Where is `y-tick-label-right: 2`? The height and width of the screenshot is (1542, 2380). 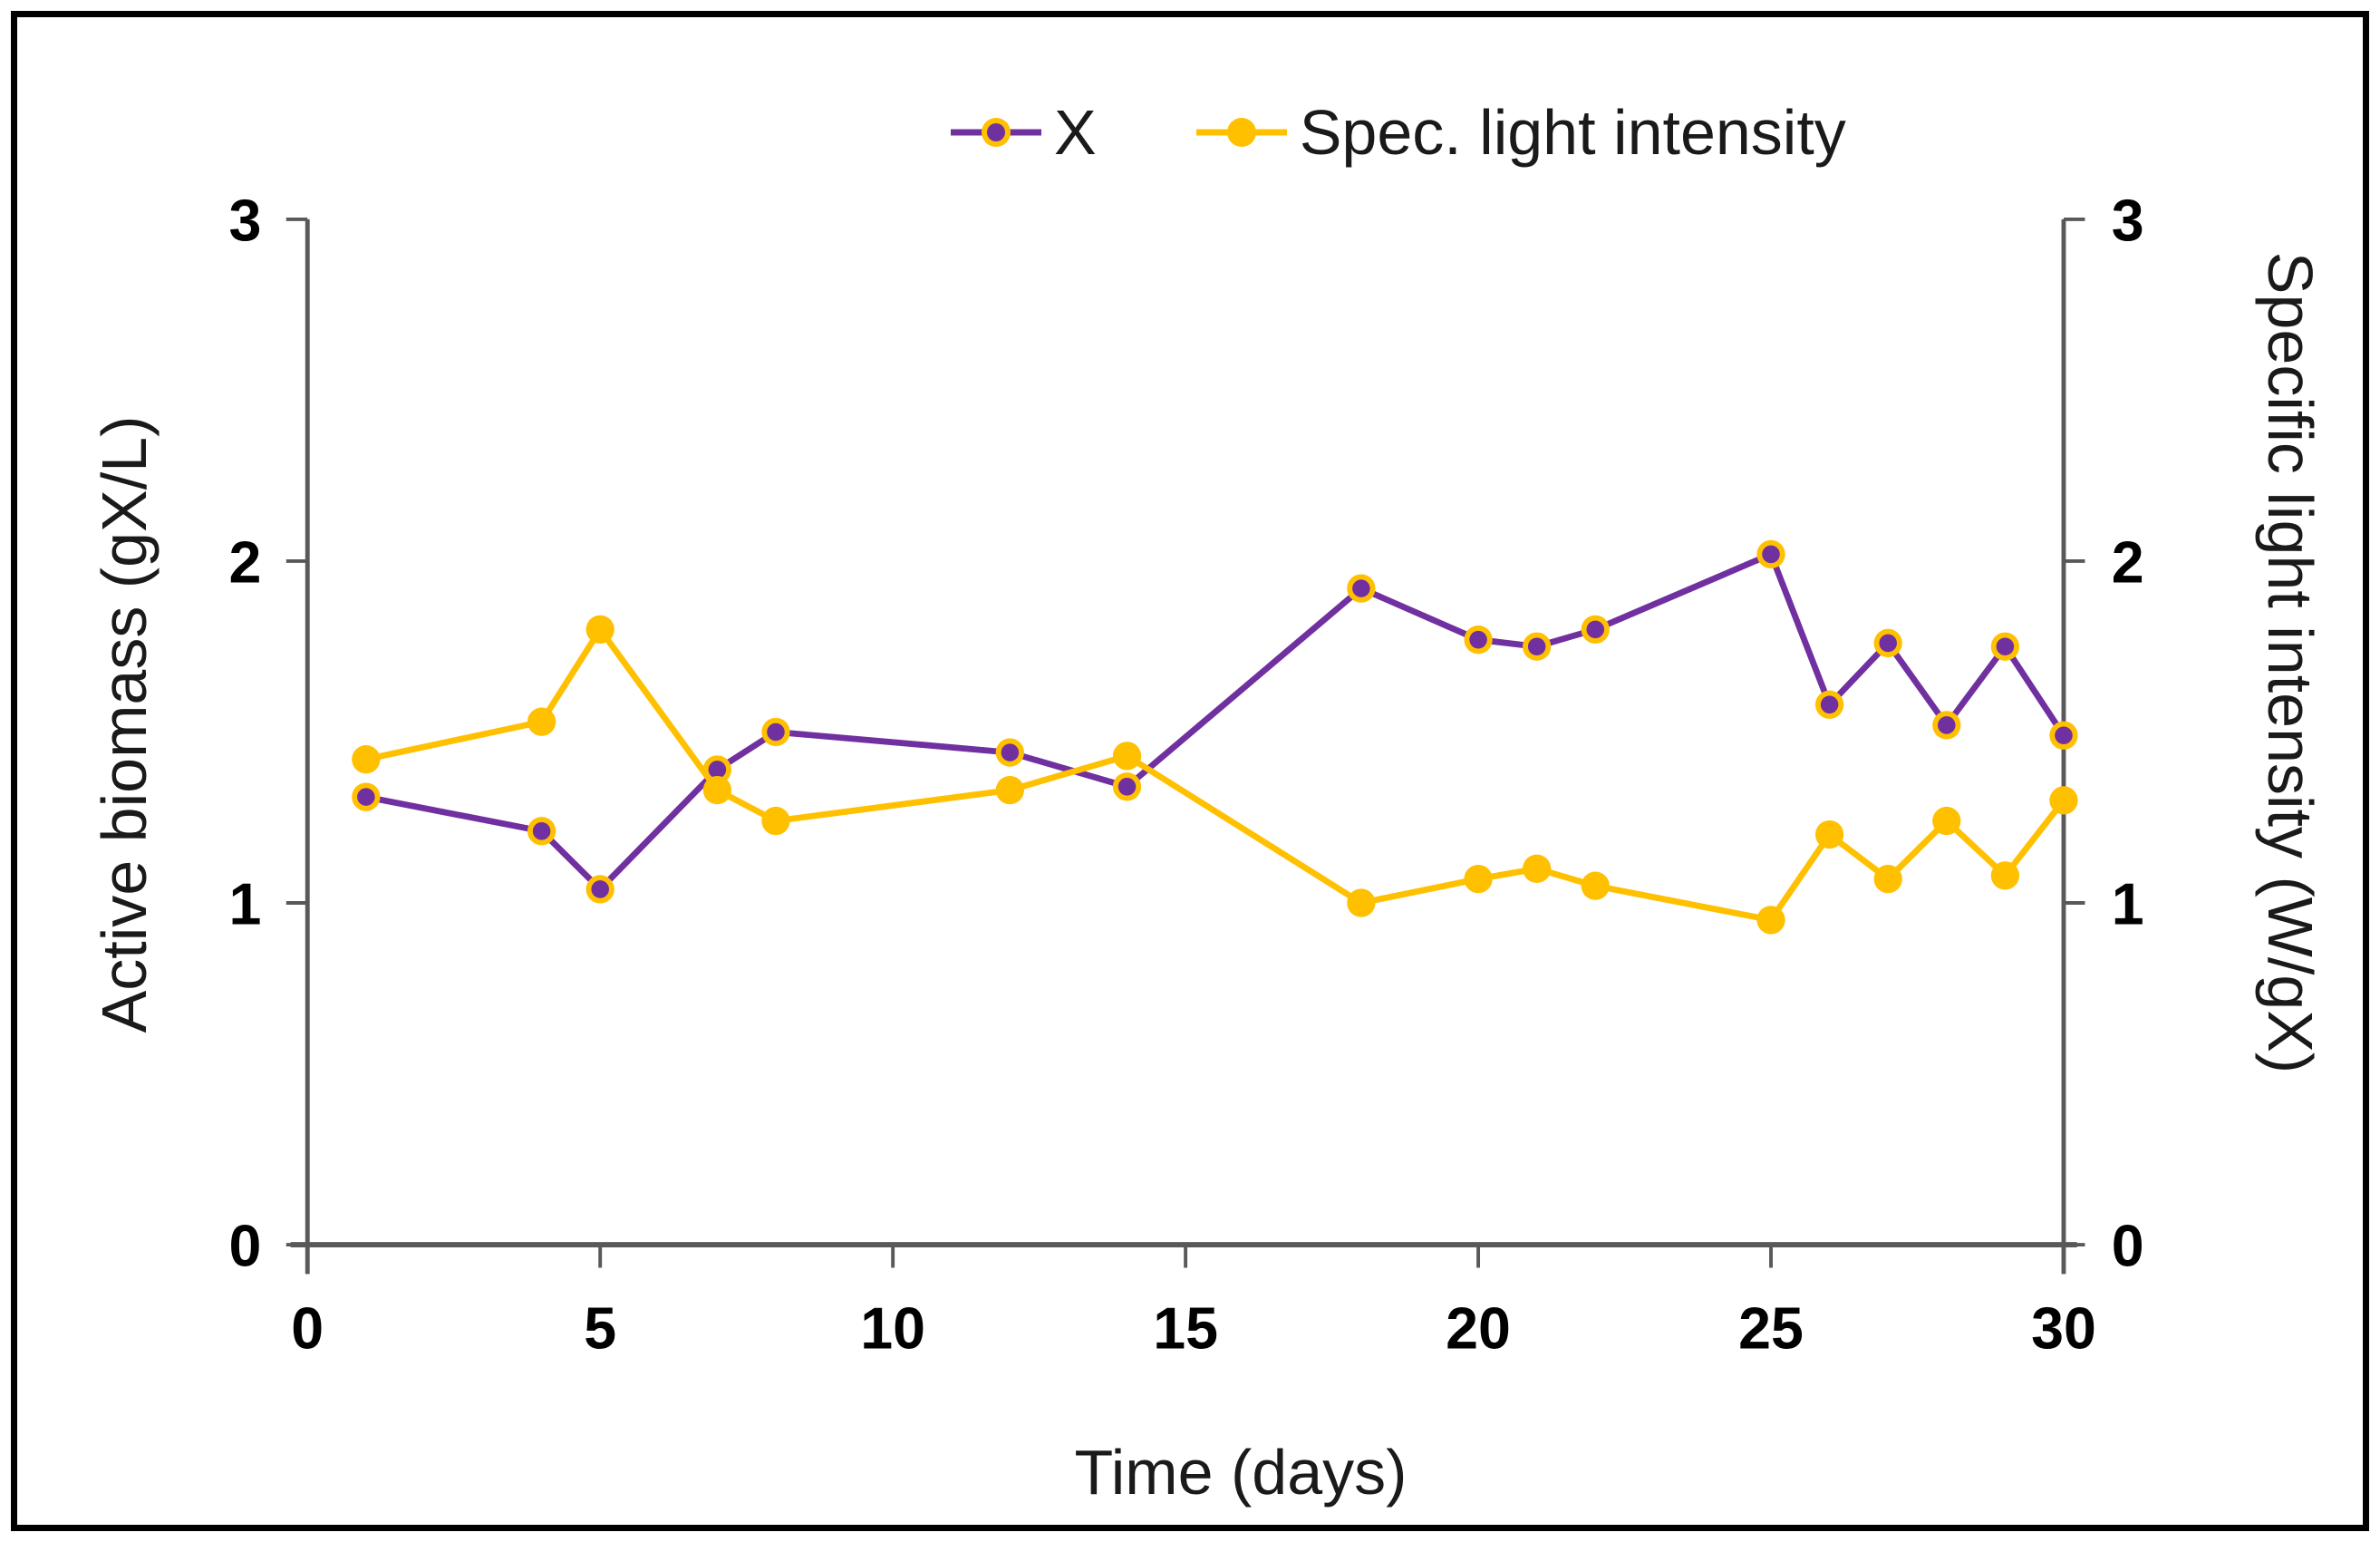
y-tick-label-right: 2 is located at coordinates (2128, 562).